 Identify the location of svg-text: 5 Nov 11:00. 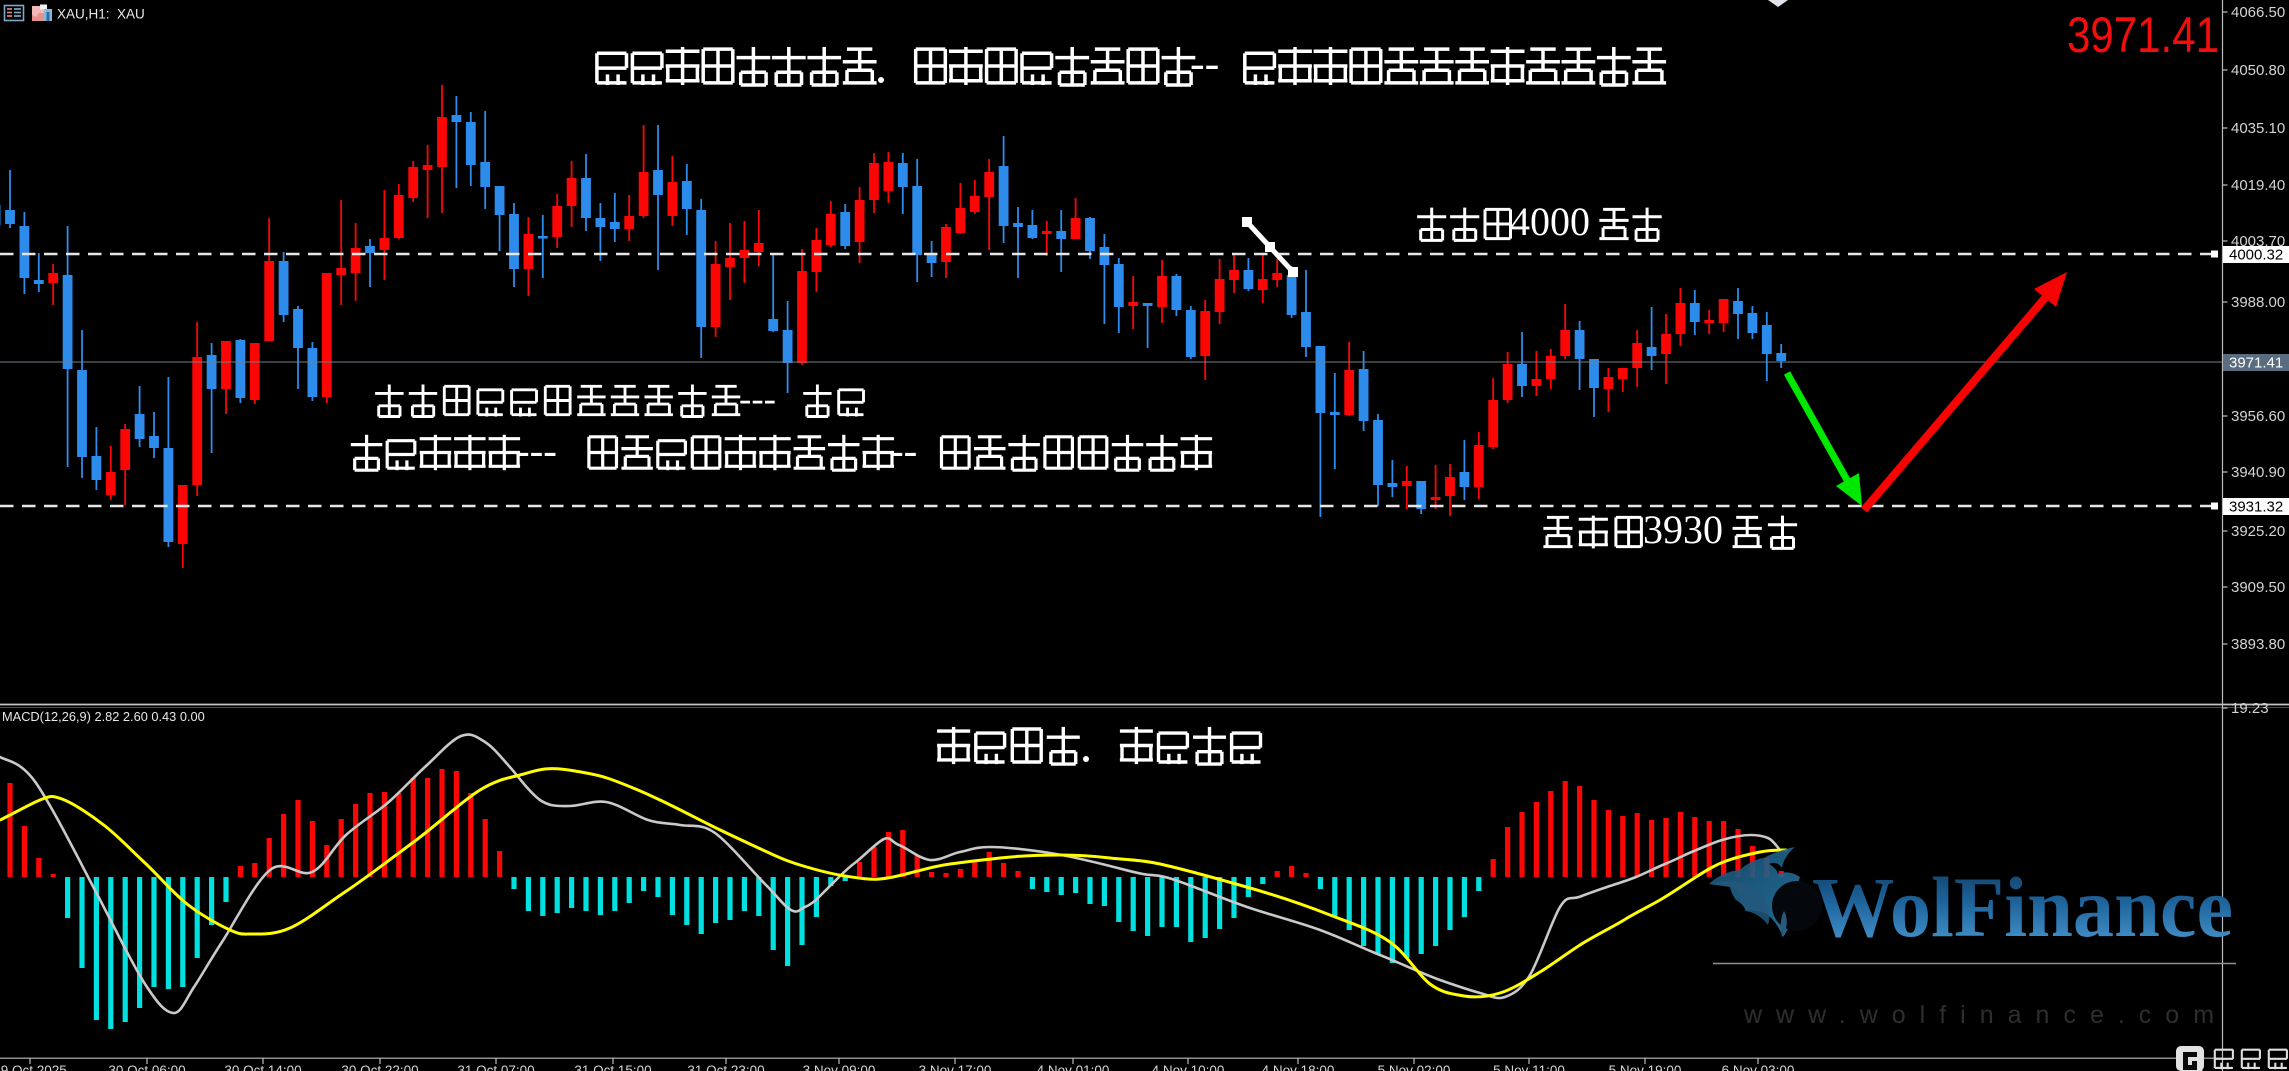
(1529, 1067).